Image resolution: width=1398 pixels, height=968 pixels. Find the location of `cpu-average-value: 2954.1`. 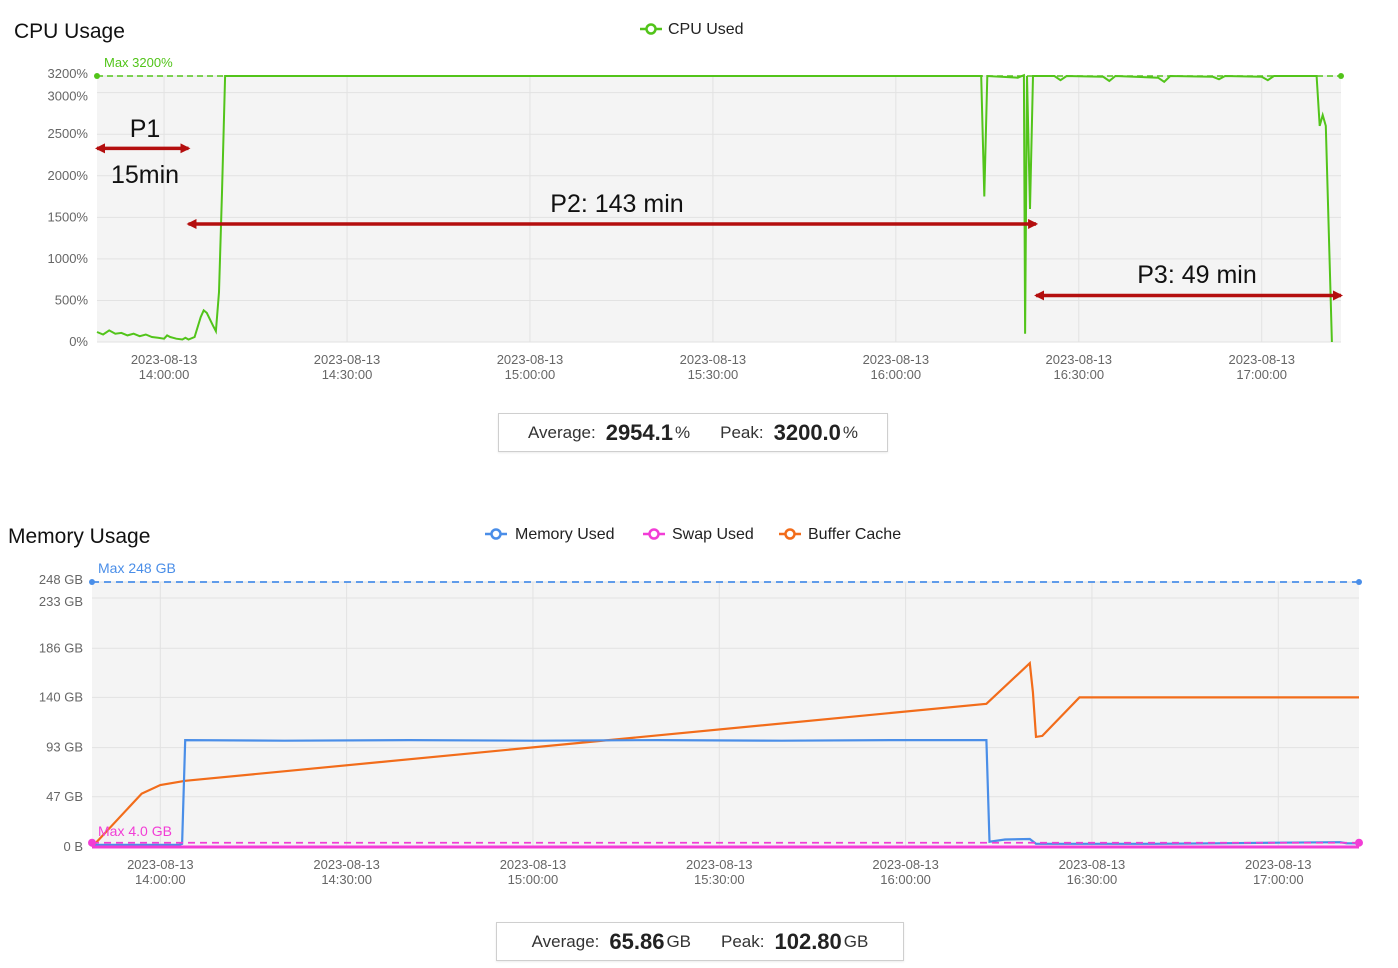

cpu-average-value: 2954.1 is located at coordinates (639, 432).